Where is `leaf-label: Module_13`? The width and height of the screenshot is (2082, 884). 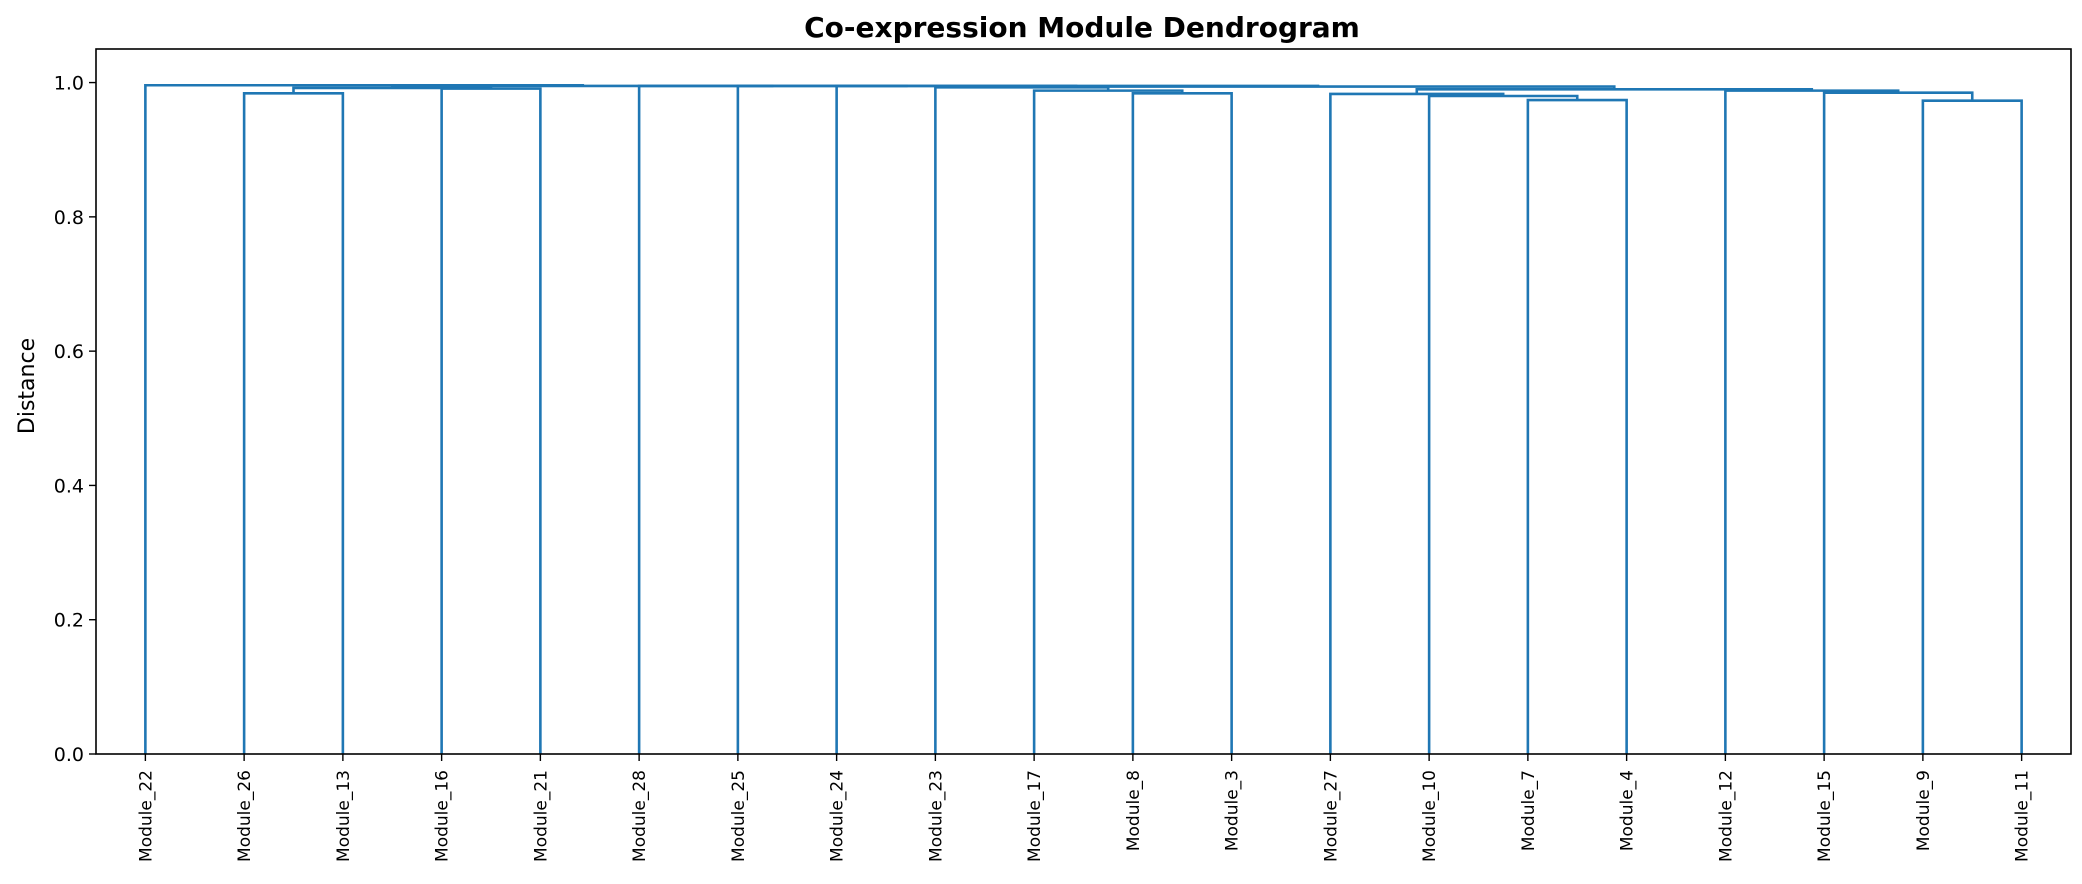
leaf-label: Module_13 is located at coordinates (344, 816).